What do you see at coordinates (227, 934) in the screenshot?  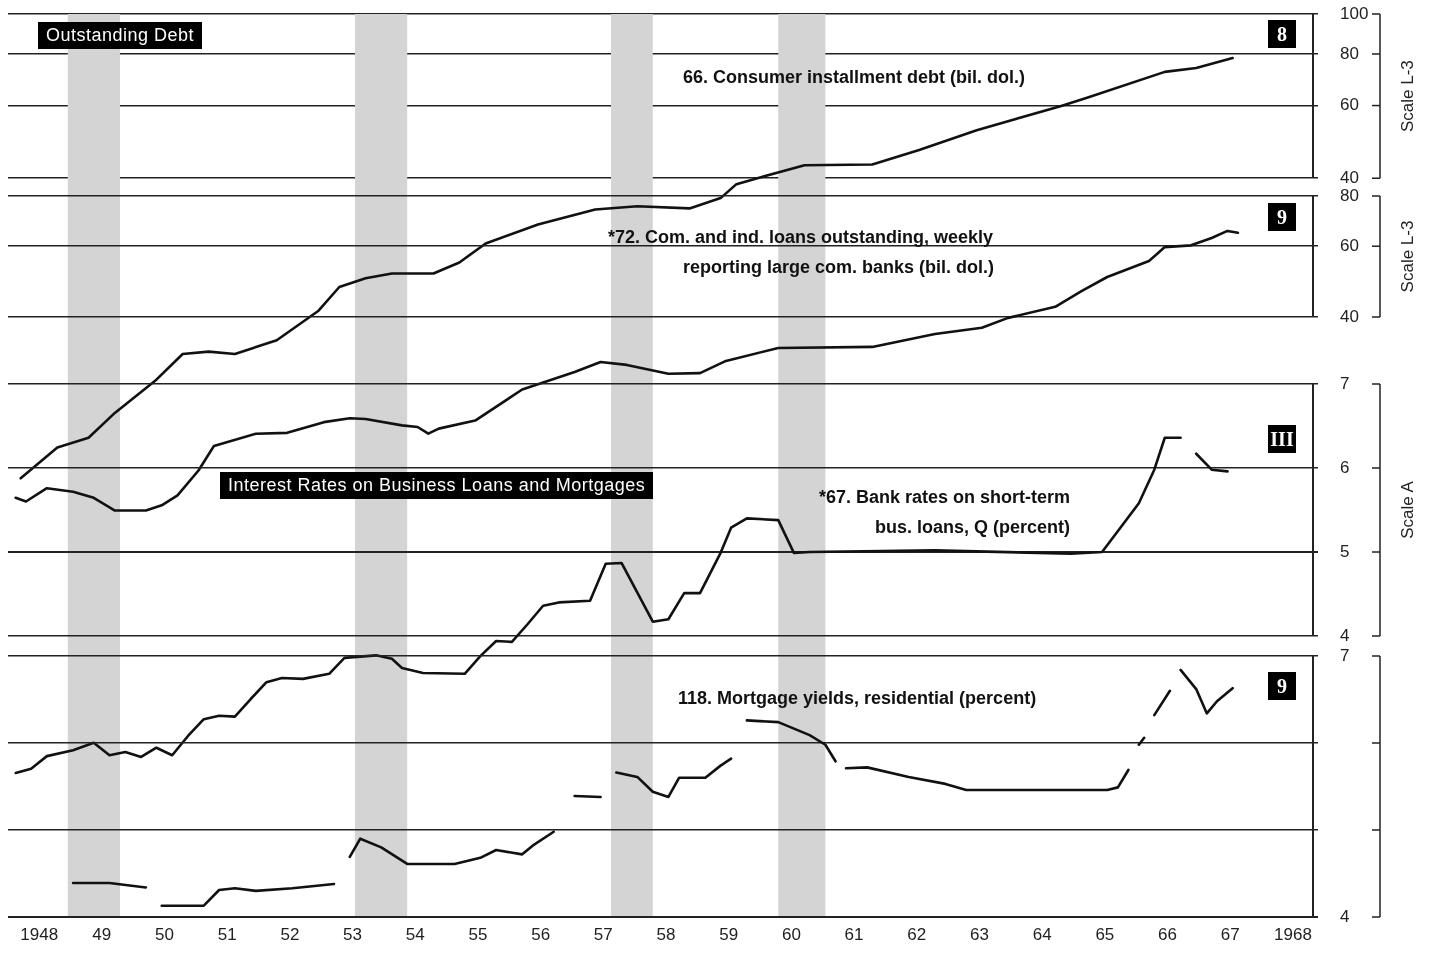 I see `x-tick-label: 51` at bounding box center [227, 934].